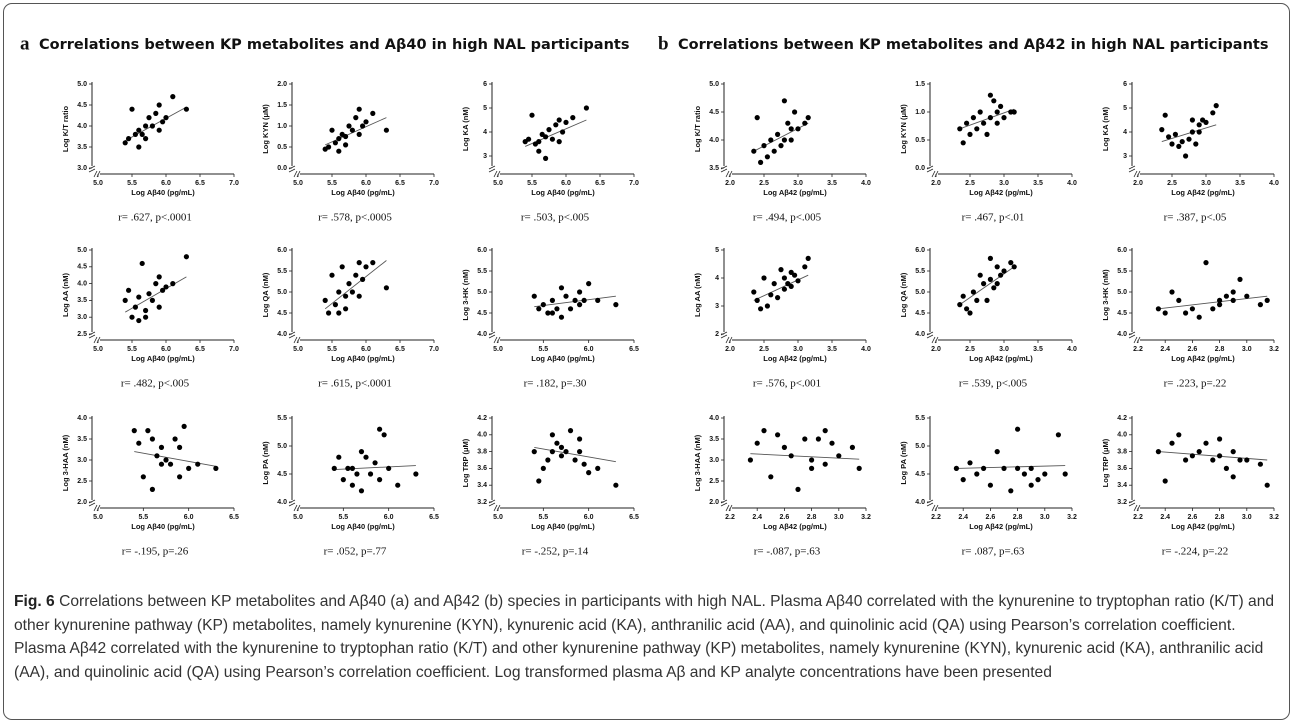 The height and width of the screenshot is (725, 1295). Describe the element at coordinates (343, 517) in the screenshot. I see `x-tick-label: 5.5` at that location.